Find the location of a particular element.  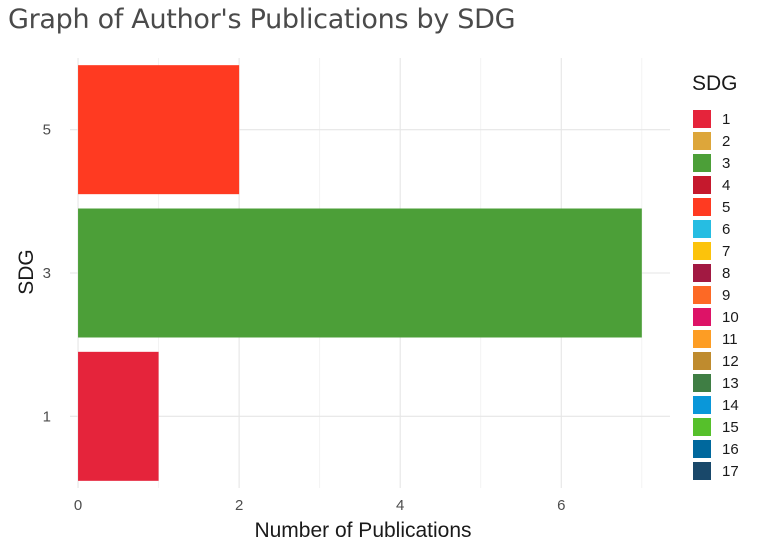

legend-item: 7 is located at coordinates (715, 251).